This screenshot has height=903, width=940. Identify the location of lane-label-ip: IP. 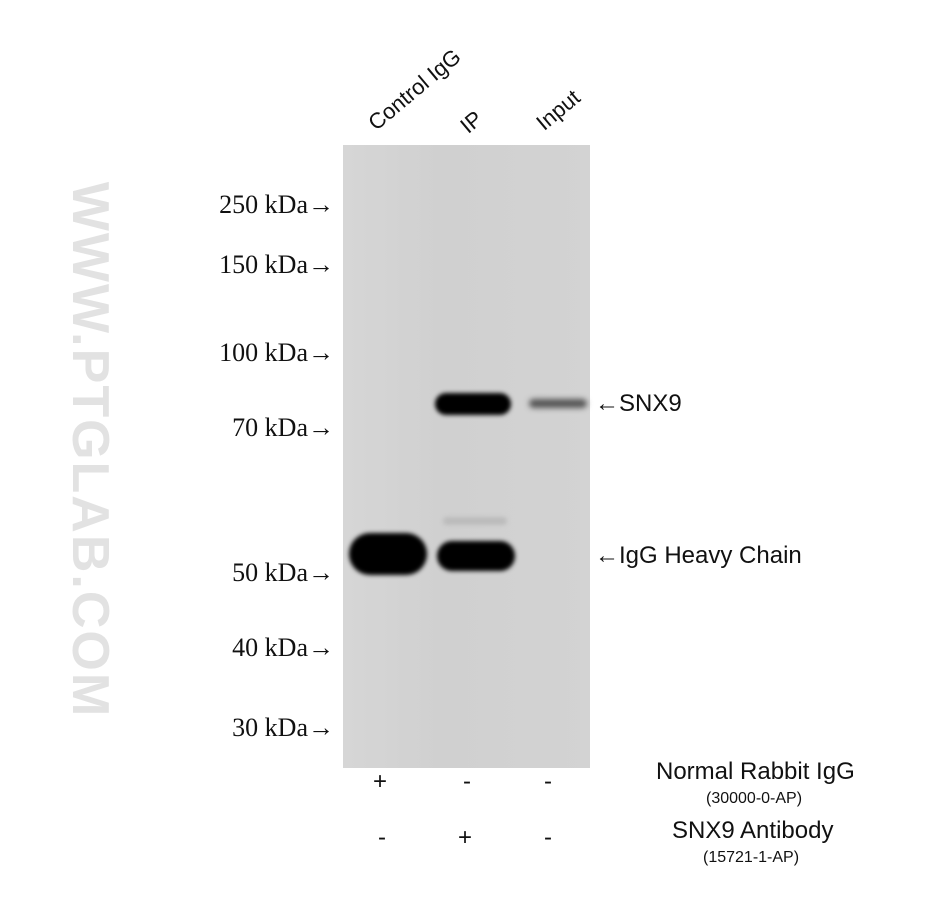
(471, 122).